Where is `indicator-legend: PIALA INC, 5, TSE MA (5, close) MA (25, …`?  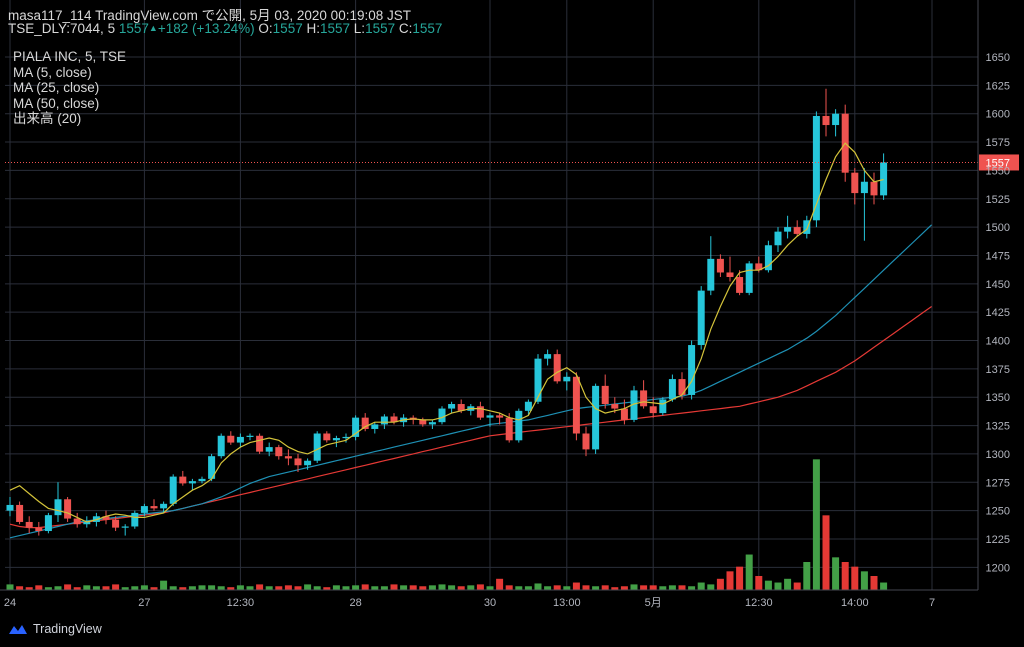
indicator-legend: PIALA INC, 5, TSE MA (5, close) MA (25, … is located at coordinates (69, 88).